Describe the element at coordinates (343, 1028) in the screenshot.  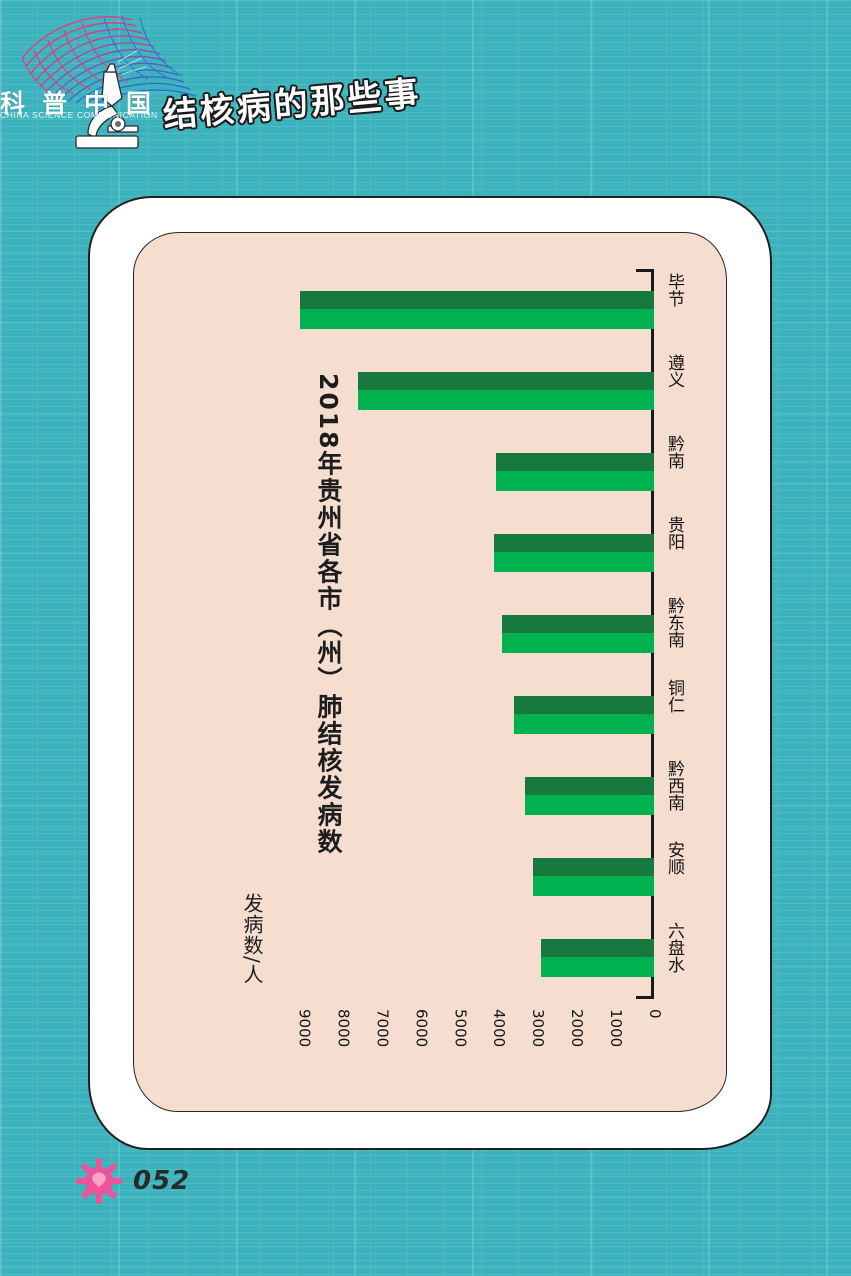
I see `tick-label-8000: 8000` at that location.